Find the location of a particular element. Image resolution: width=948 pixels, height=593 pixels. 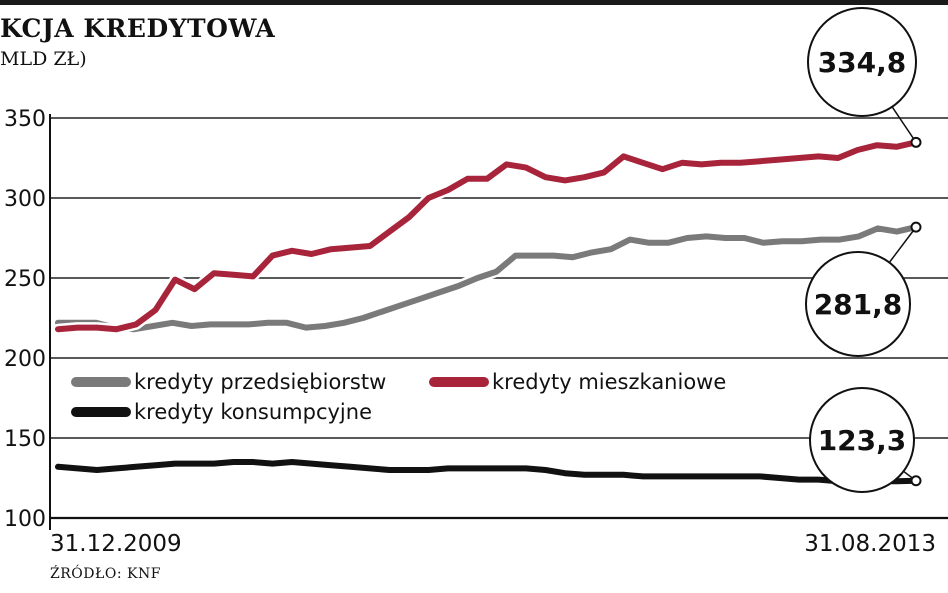

x-tick-labels: 31.12.2009 31.08.2013 is located at coordinates (493, 544).